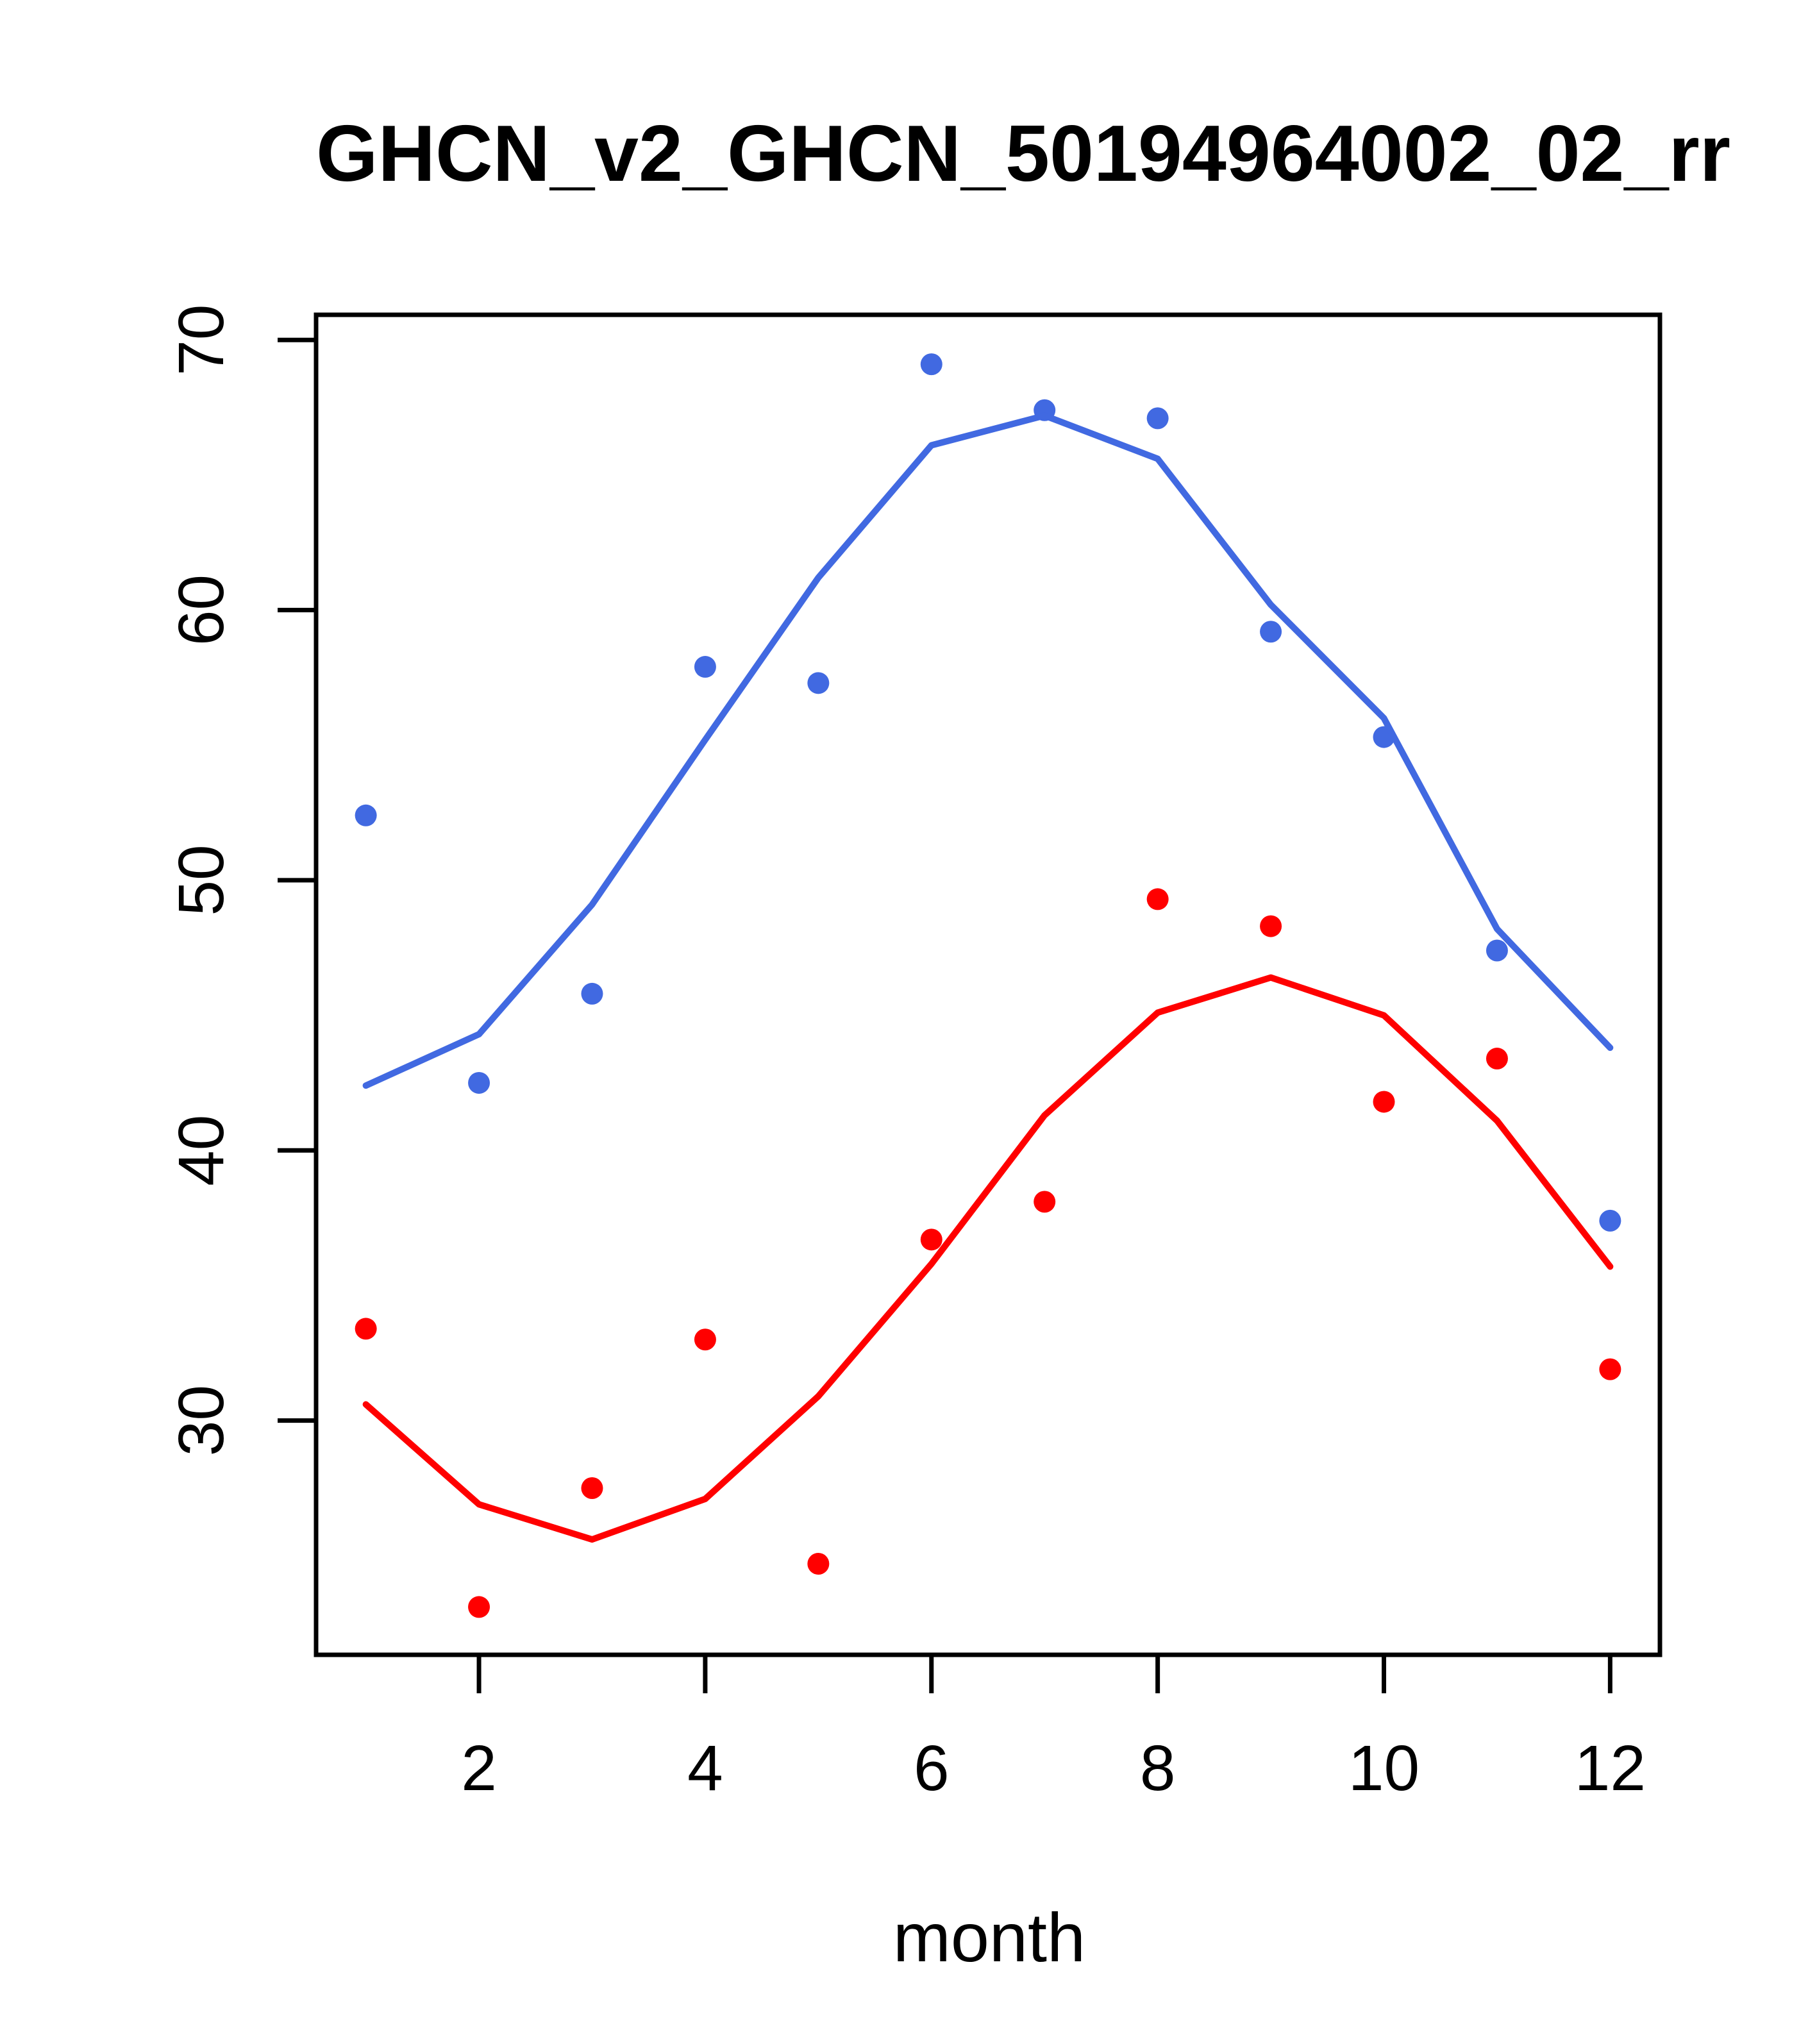 The width and height of the screenshot is (1817, 2044). I want to click on y-tick-label: 40, so click(201, 1150).